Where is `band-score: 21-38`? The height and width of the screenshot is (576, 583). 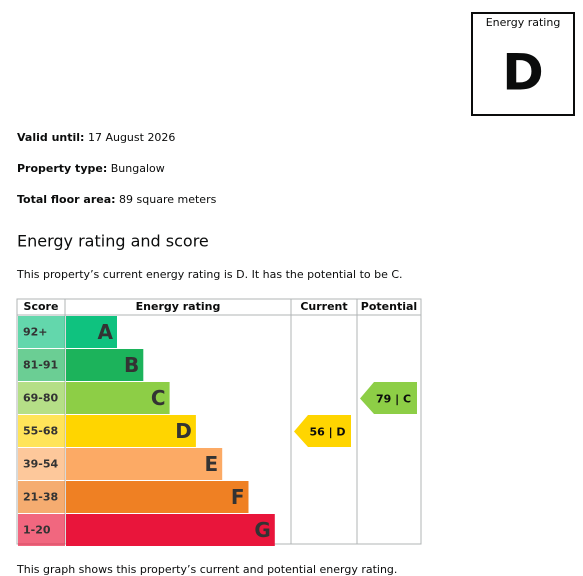 band-score: 21-38 is located at coordinates (40, 497).